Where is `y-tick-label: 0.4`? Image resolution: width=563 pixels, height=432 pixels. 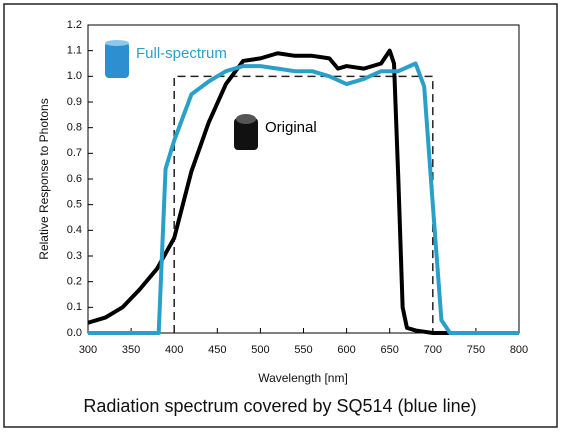 y-tick-label: 0.4 is located at coordinates (74, 230).